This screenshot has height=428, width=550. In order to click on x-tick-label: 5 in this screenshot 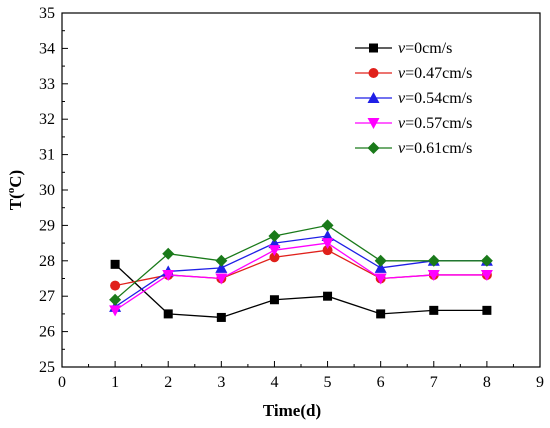, I will do `click(328, 382)`.